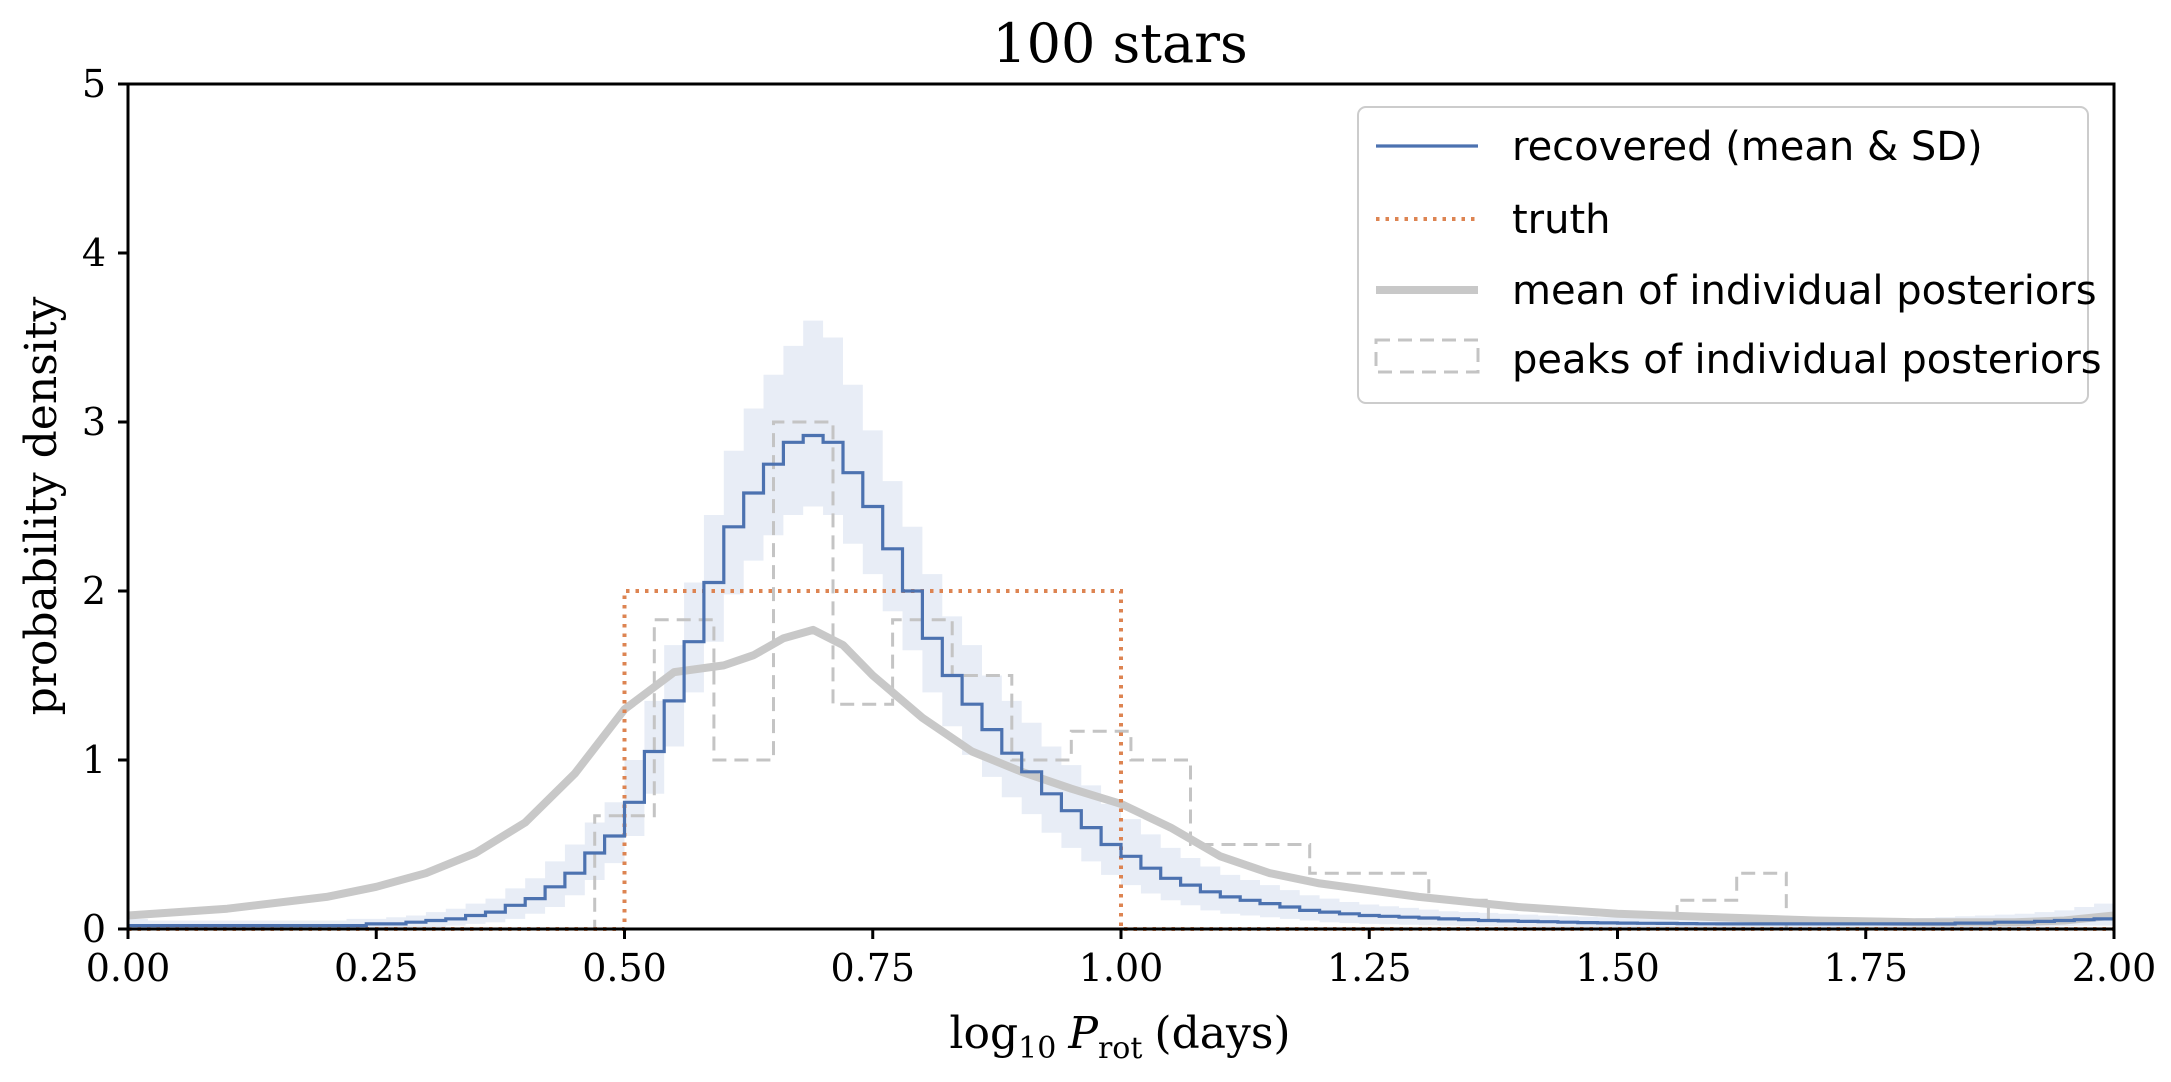  Describe the element at coordinates (94, 84) in the screenshot. I see `y-tick-label: 5` at that location.